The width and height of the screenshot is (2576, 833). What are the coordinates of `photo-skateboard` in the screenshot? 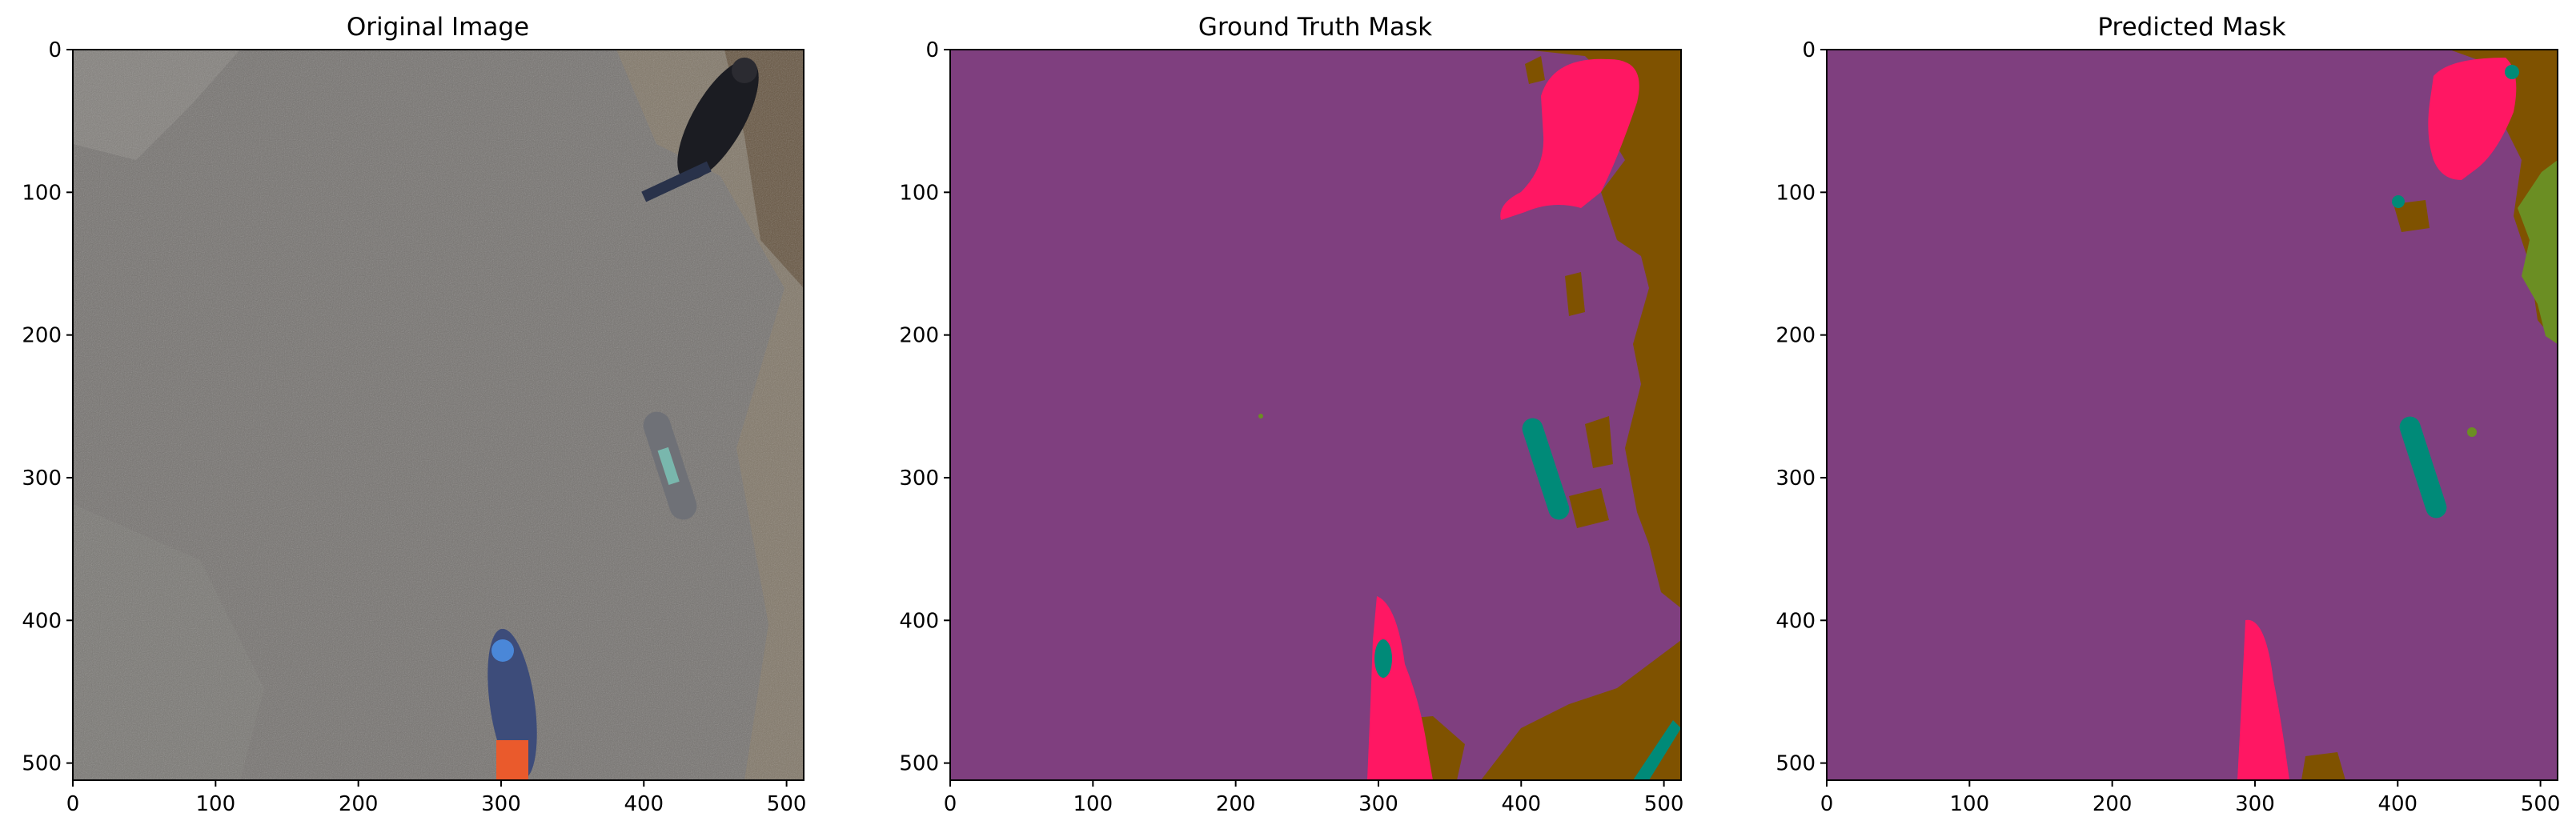 It's located at (670, 465).